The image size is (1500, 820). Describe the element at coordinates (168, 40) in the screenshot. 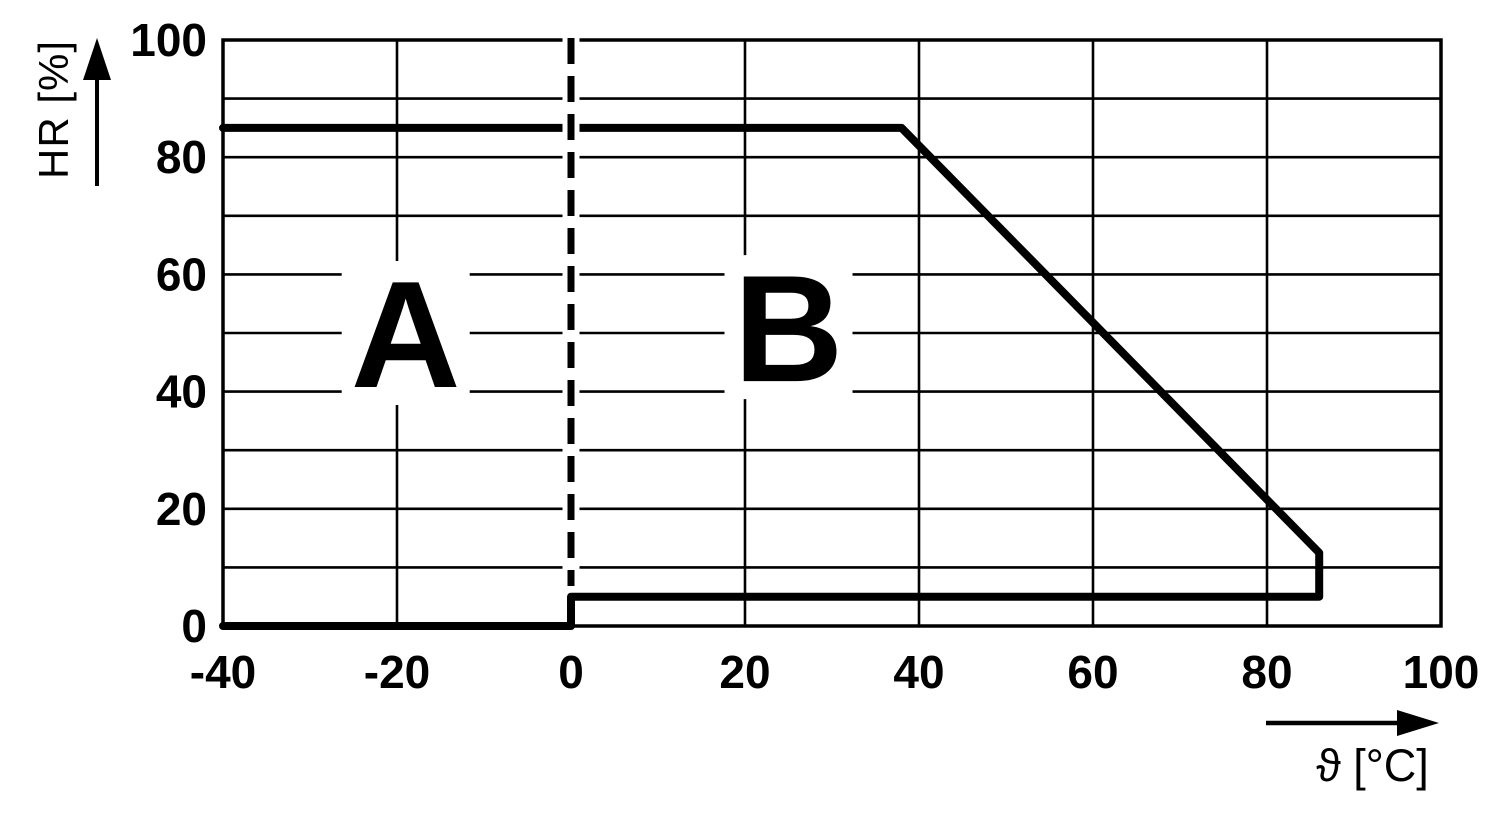

I see `y-tick-label: 100` at that location.